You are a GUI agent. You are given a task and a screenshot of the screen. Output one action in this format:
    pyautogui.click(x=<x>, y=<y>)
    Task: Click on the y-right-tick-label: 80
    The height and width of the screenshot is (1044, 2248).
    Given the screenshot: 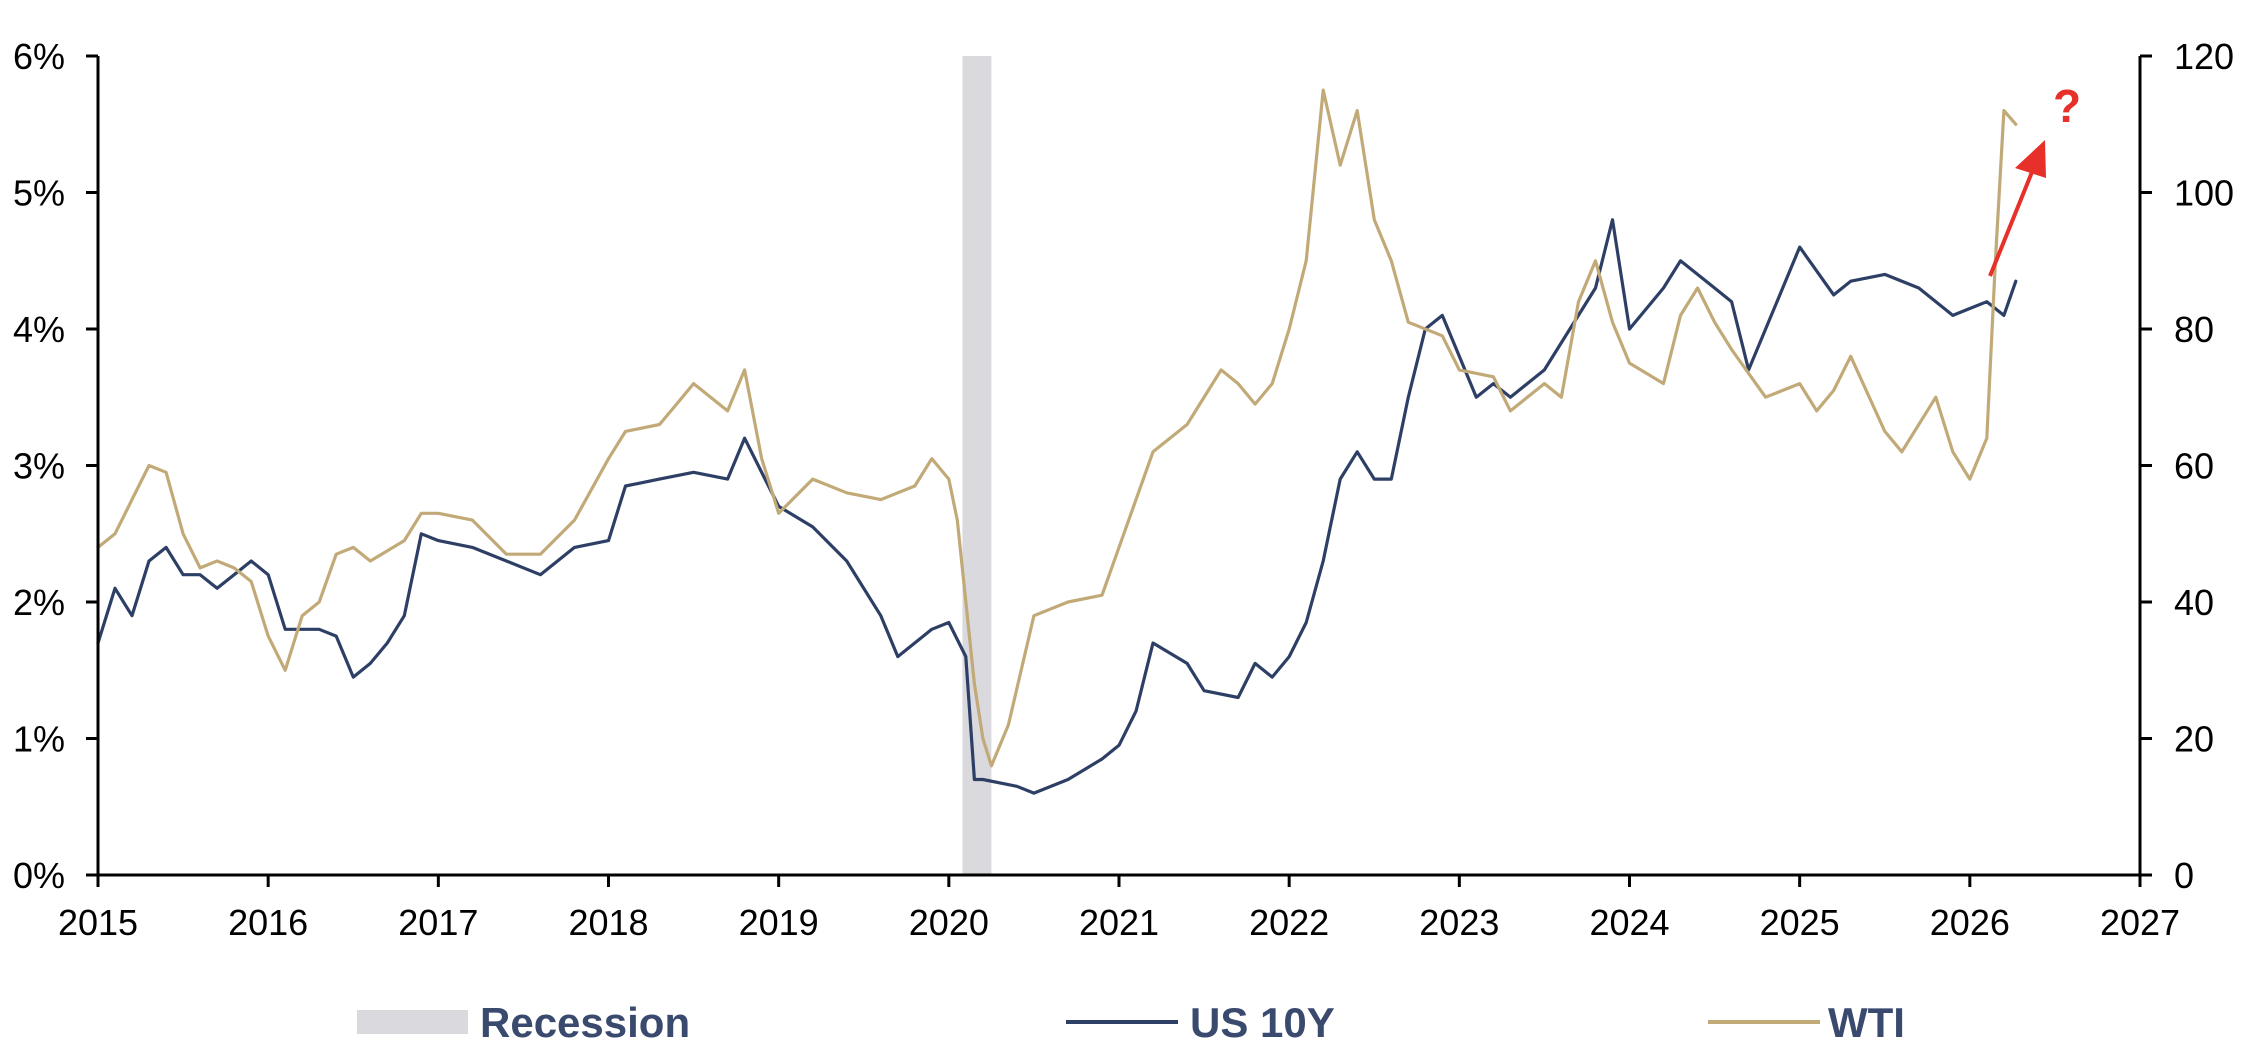 What is the action you would take?
    pyautogui.click(x=2194, y=329)
    